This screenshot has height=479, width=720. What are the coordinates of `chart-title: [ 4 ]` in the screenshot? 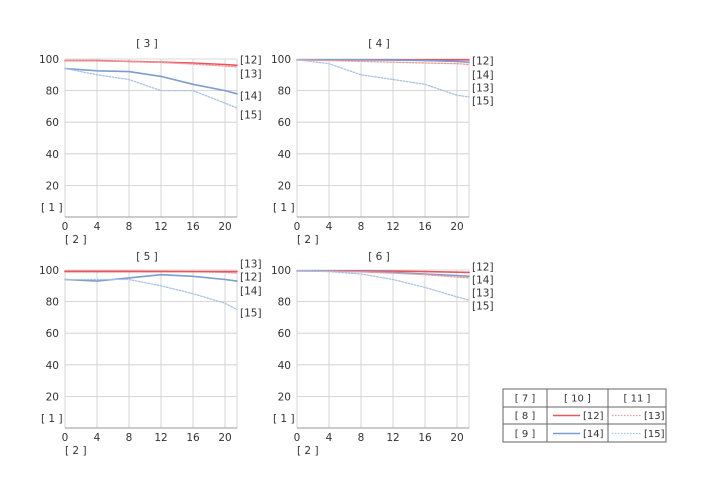 It's located at (379, 44).